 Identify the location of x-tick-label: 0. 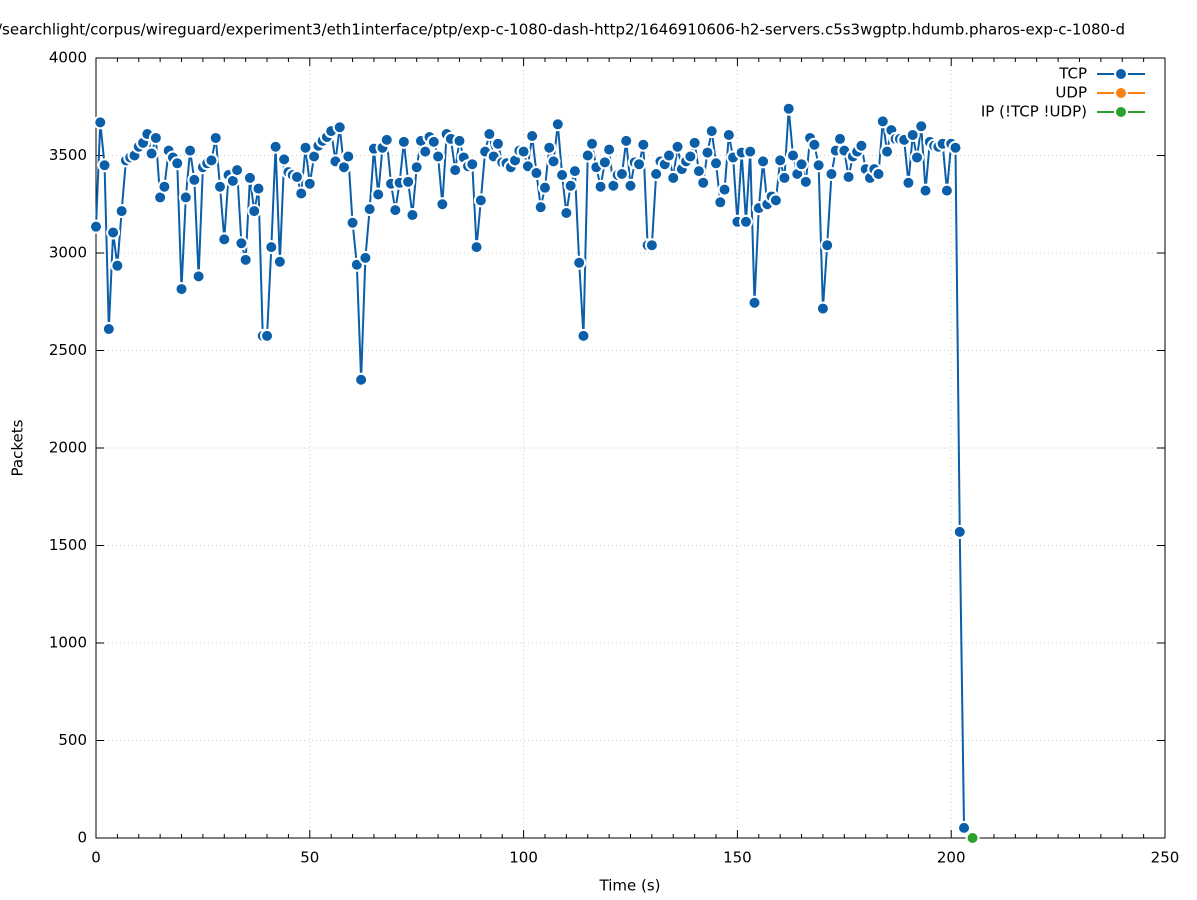
(96, 858).